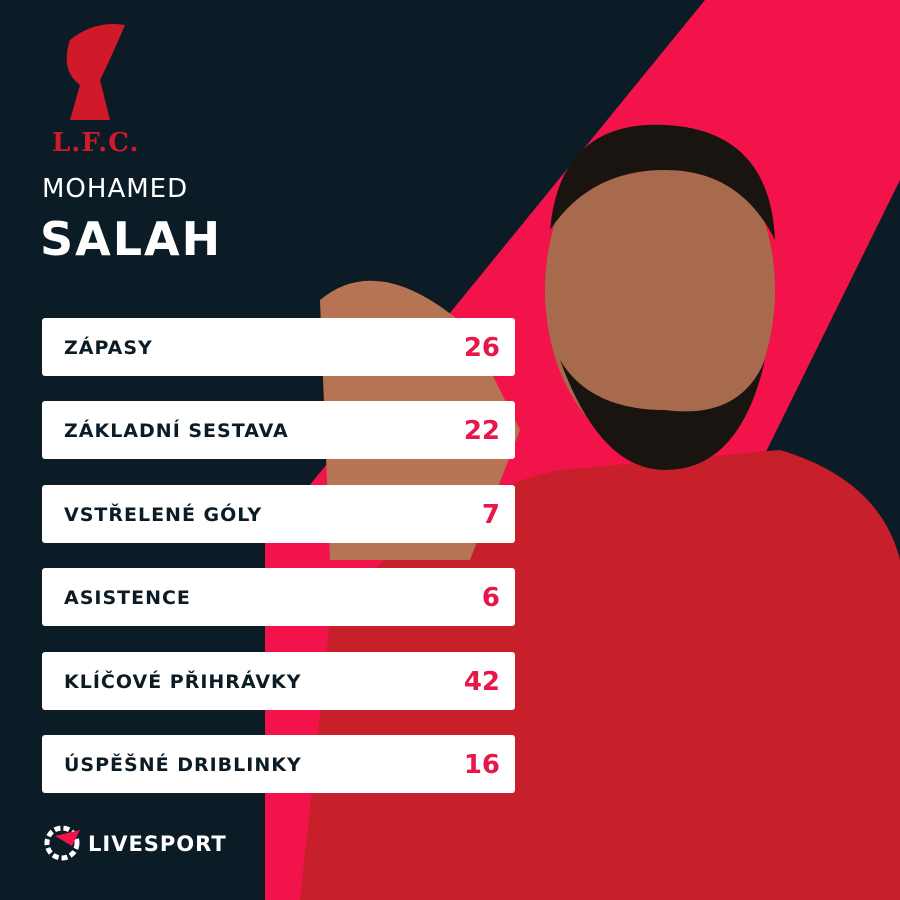  I want to click on stat-row: ÚSPĚŠNÉ DRIBLINKY 16, so click(278, 764).